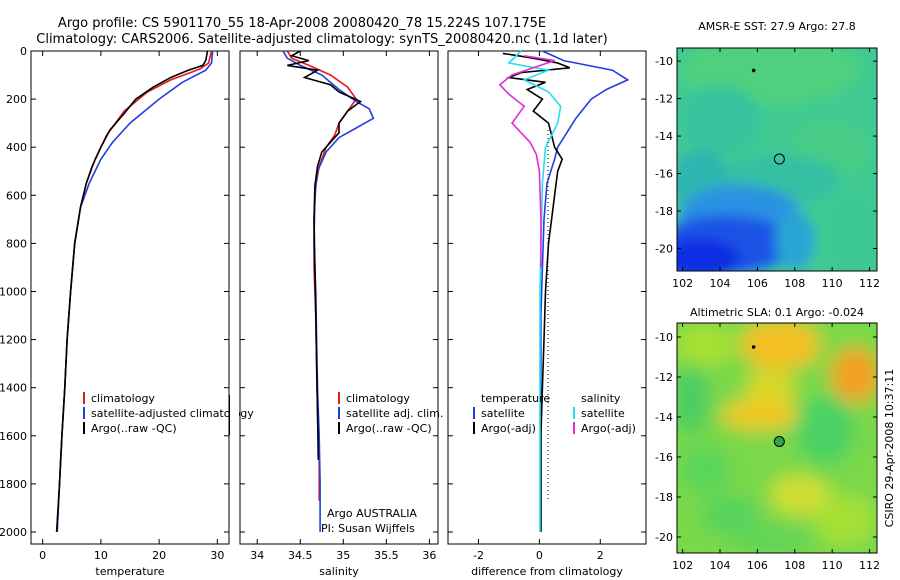 This screenshot has width=900, height=580. I want to click on salinity-xlabel: salinity, so click(339, 571).